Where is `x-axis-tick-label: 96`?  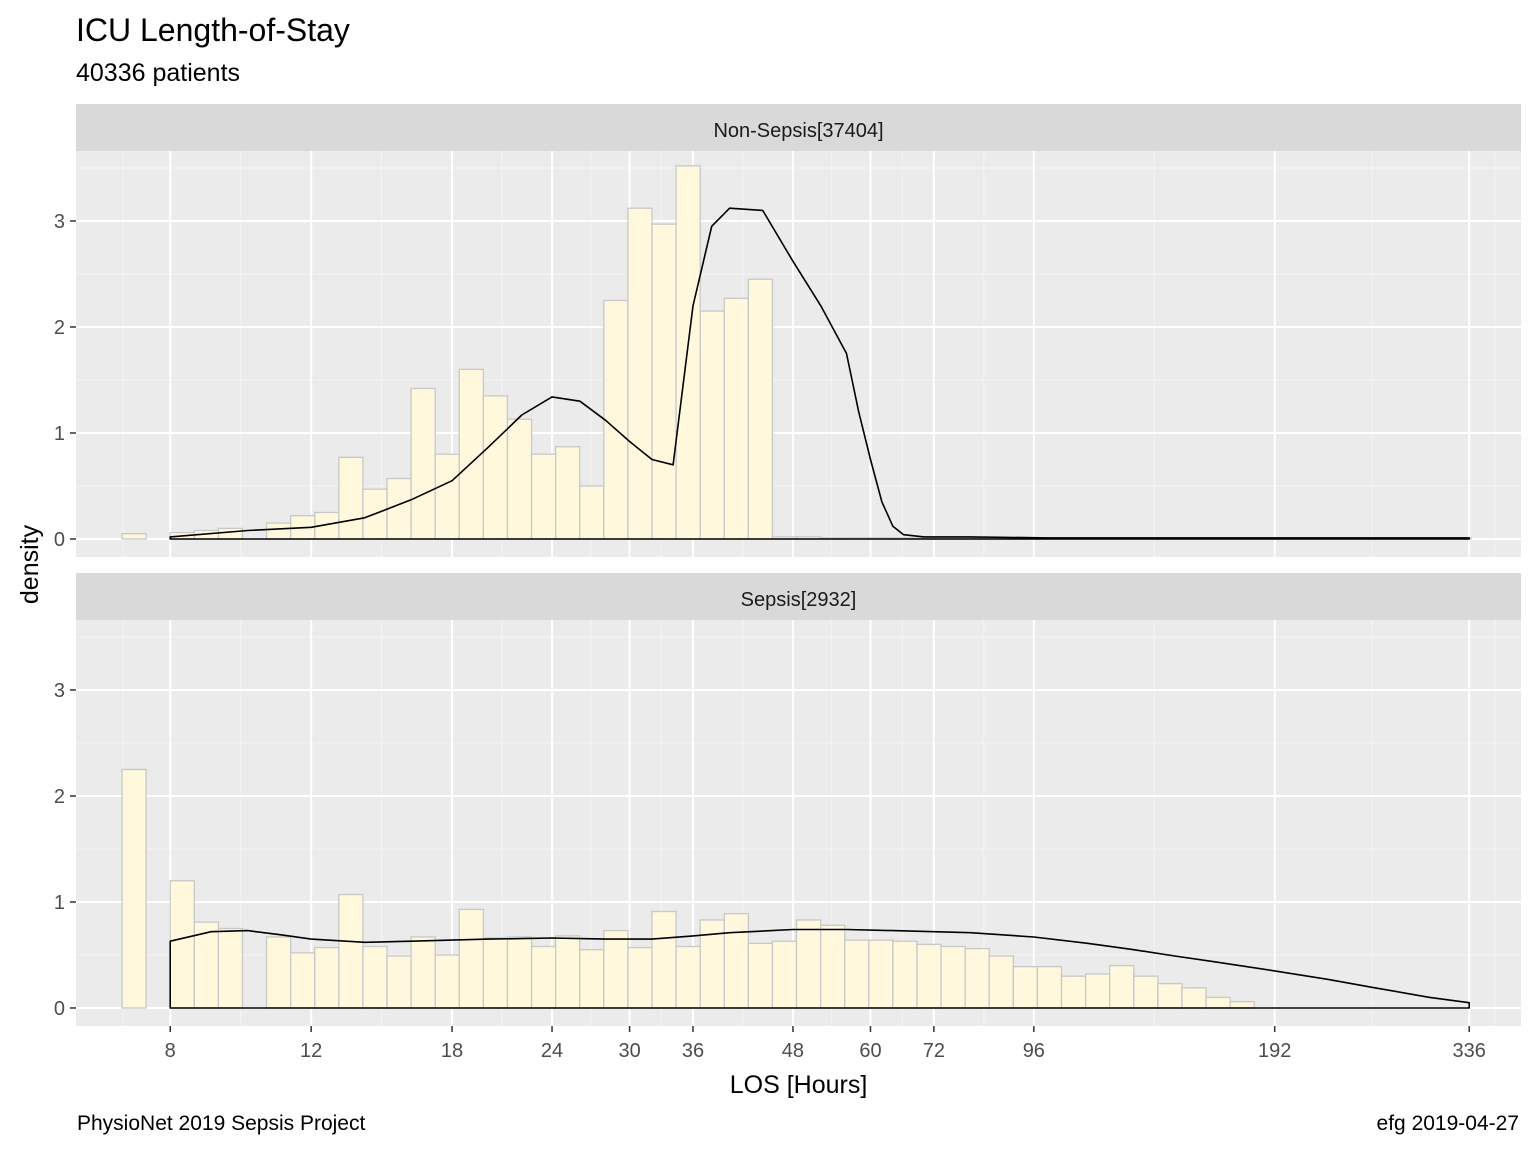
x-axis-tick-label: 96 is located at coordinates (1034, 1051).